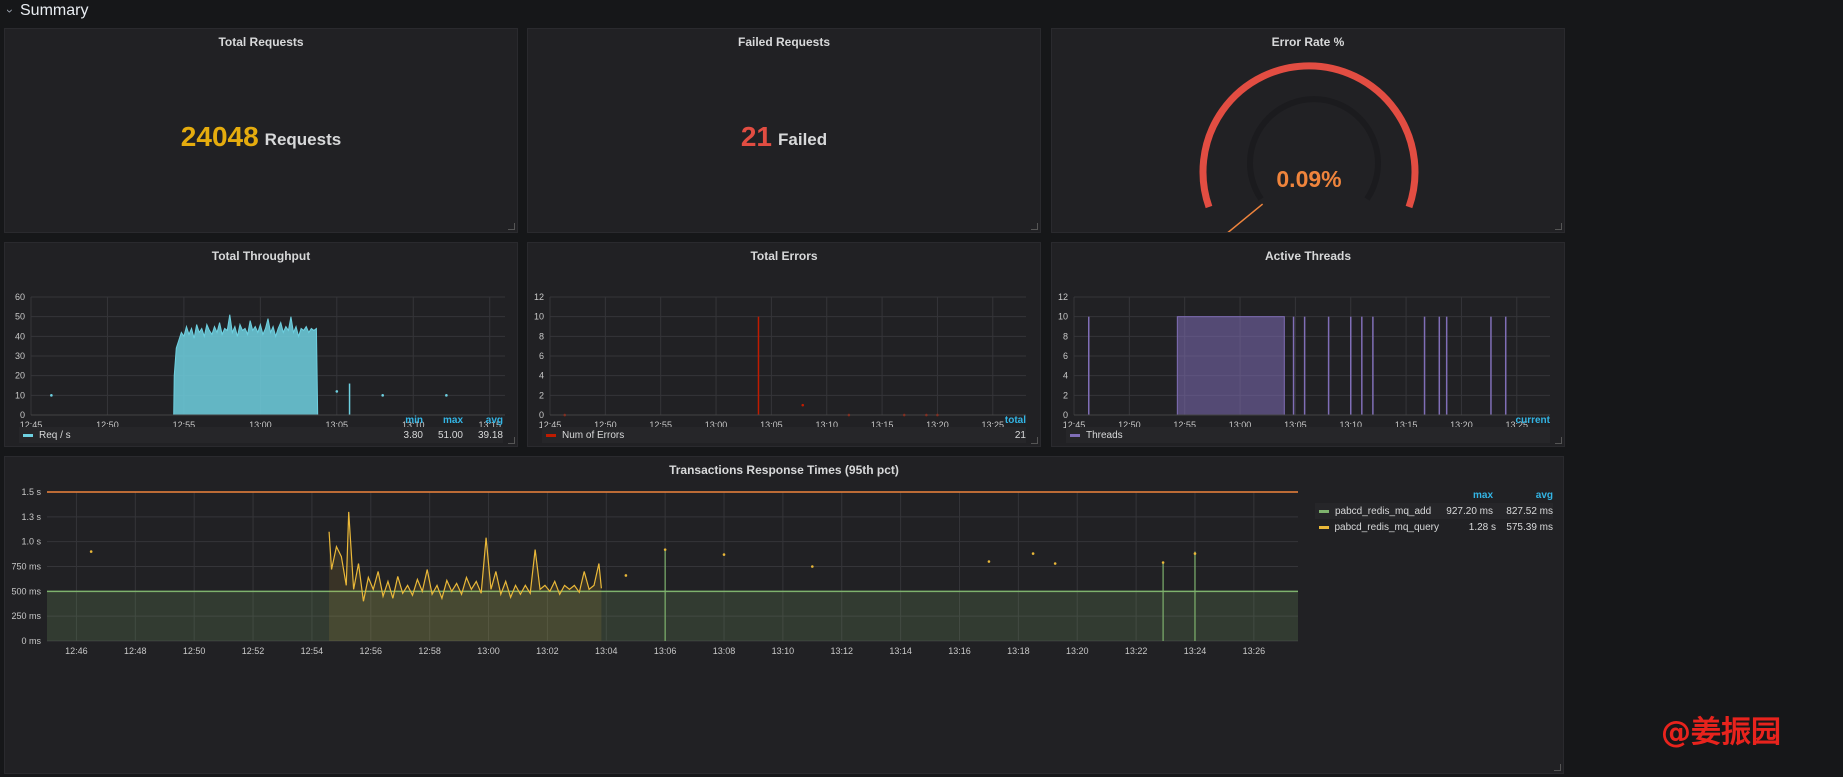 The height and width of the screenshot is (777, 1843). Describe the element at coordinates (783, 651) in the screenshot. I see `x-tick-label: 13:10` at that location.